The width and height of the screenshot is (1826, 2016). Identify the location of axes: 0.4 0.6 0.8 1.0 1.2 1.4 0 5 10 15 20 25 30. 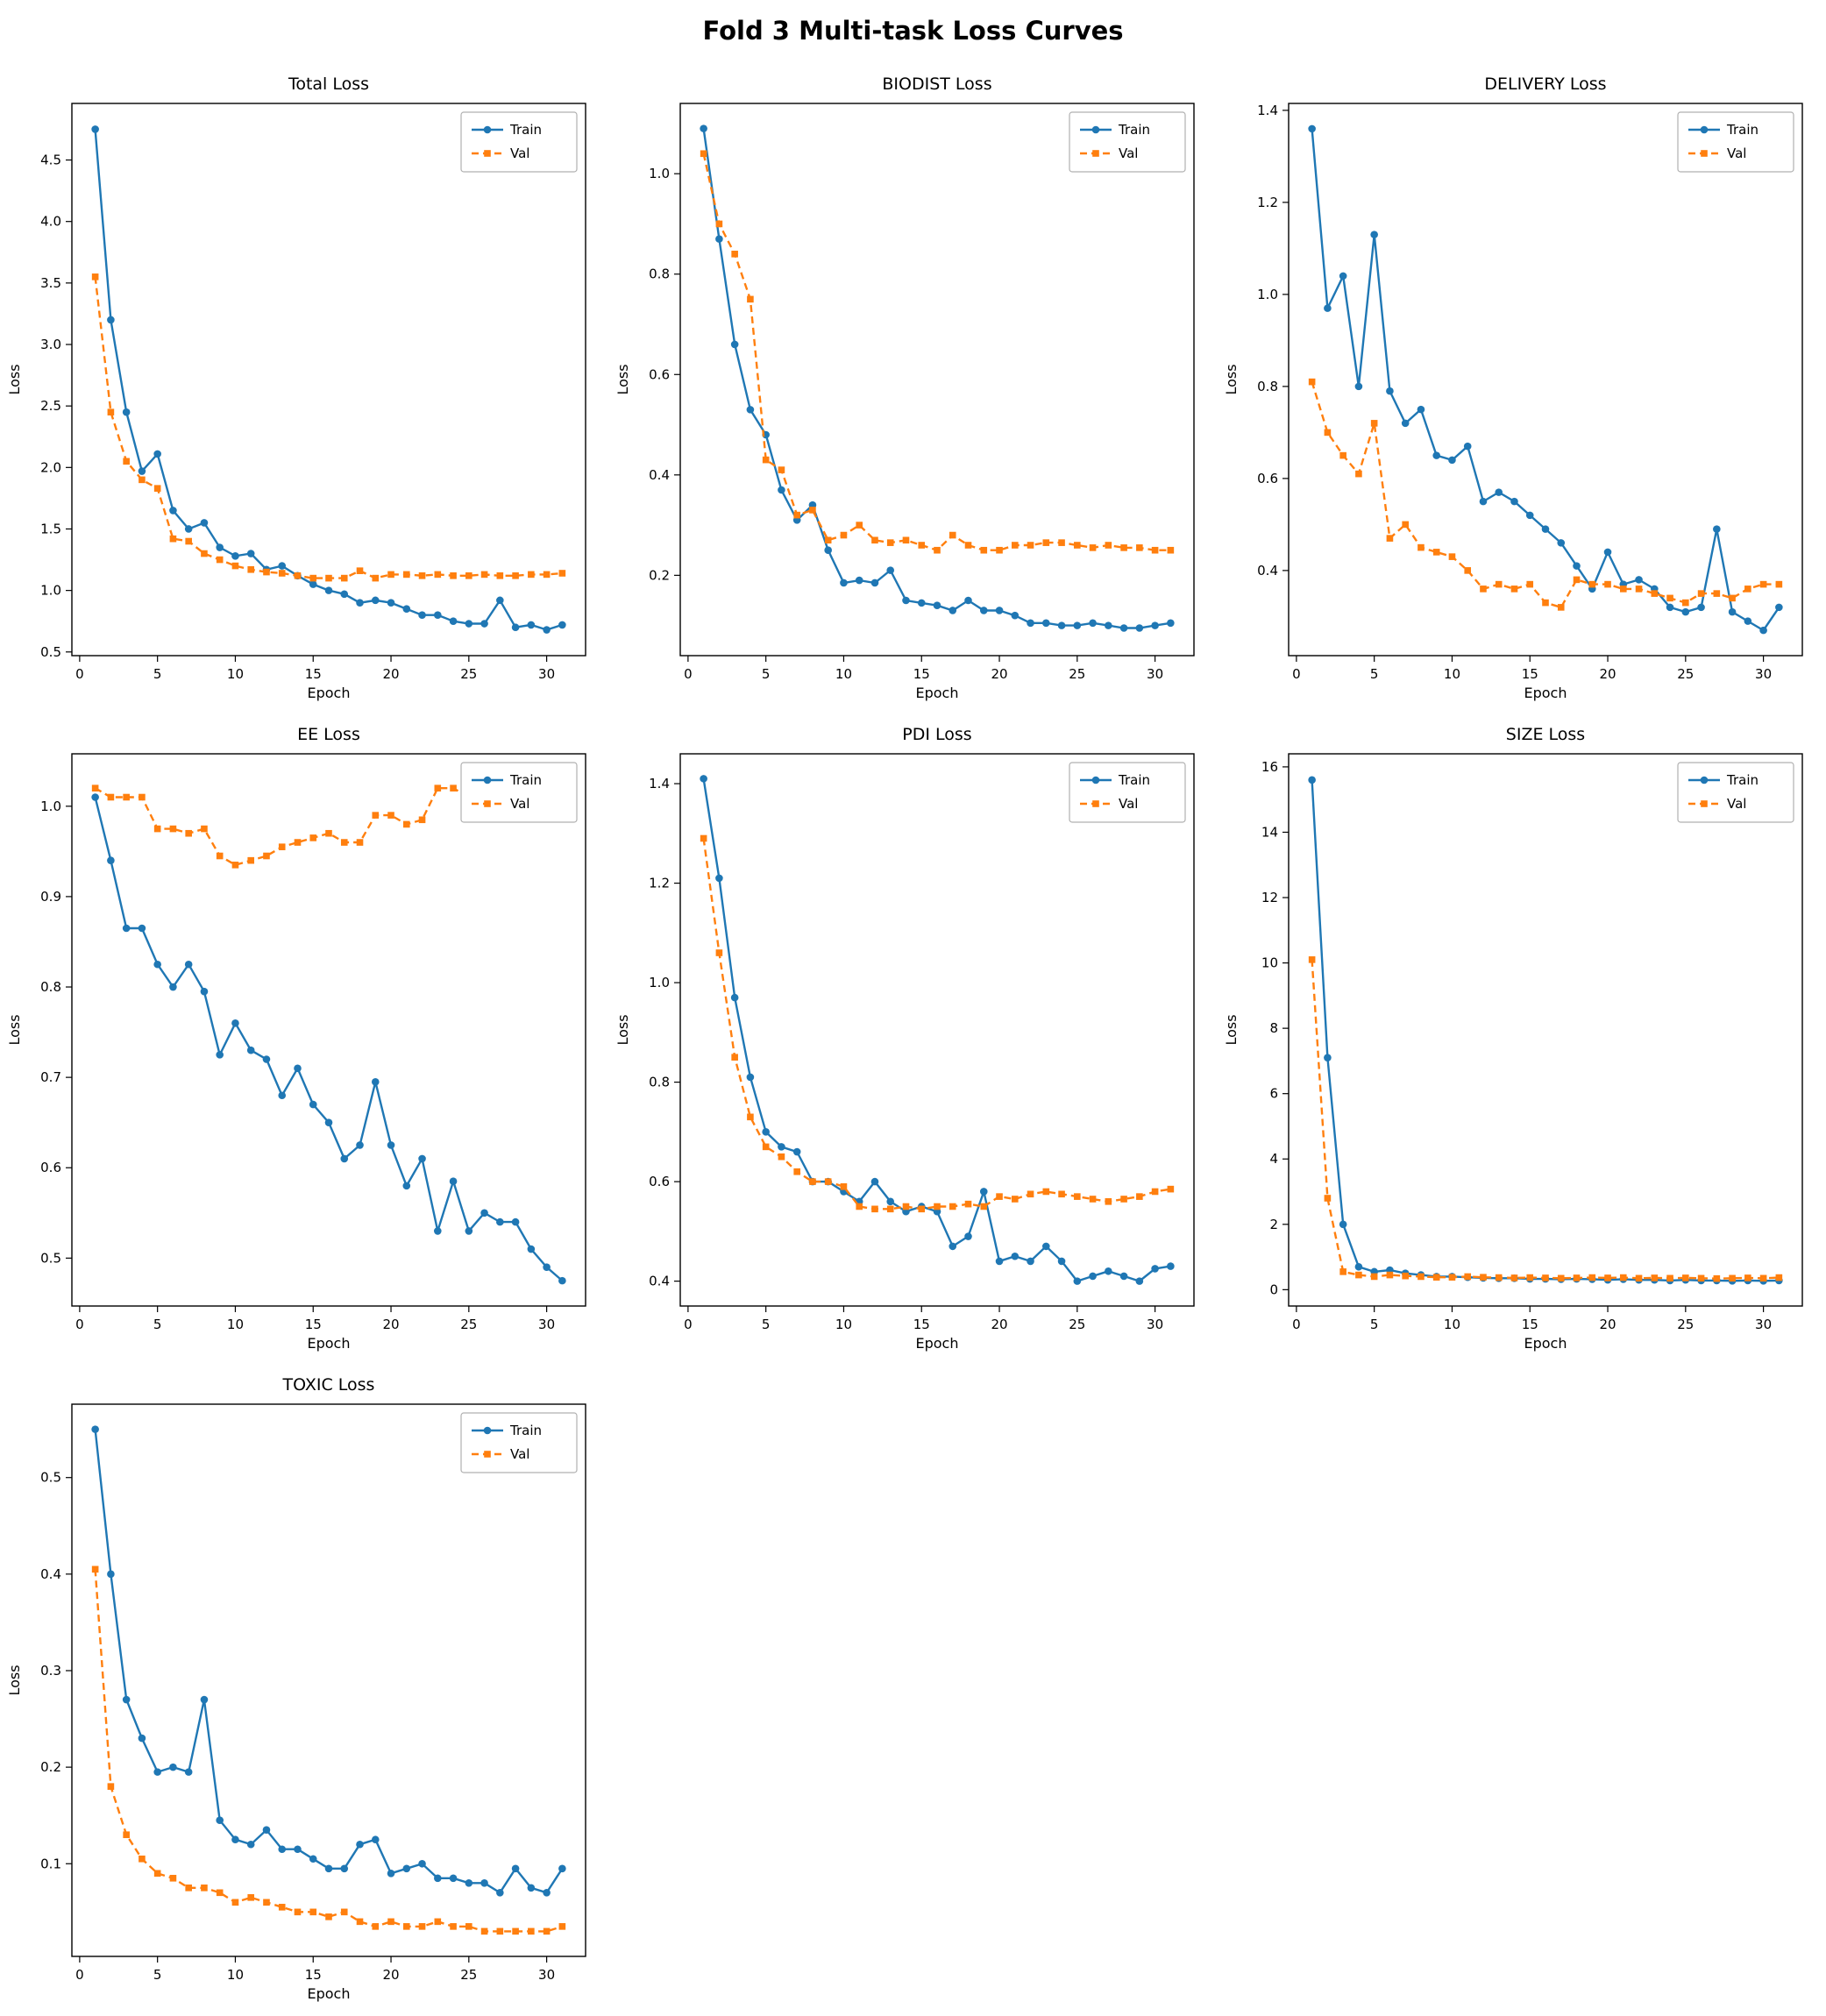
(922, 1042).